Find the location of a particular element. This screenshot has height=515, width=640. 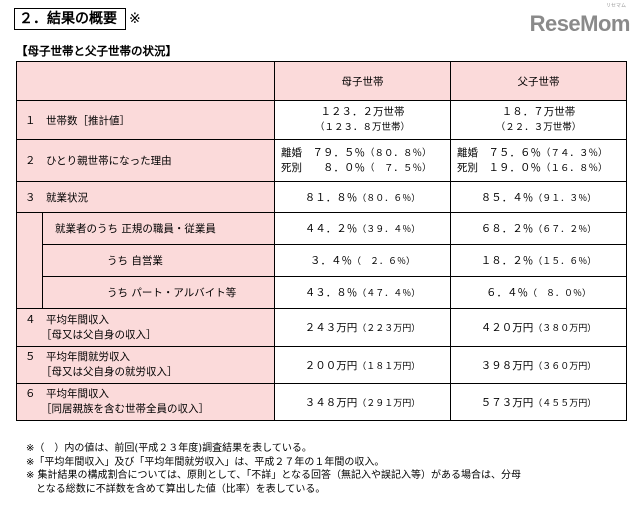

table-row: うち 自営業 ３．４％（ ２．６％） １８．２％（１５．６％） is located at coordinates (322, 260).